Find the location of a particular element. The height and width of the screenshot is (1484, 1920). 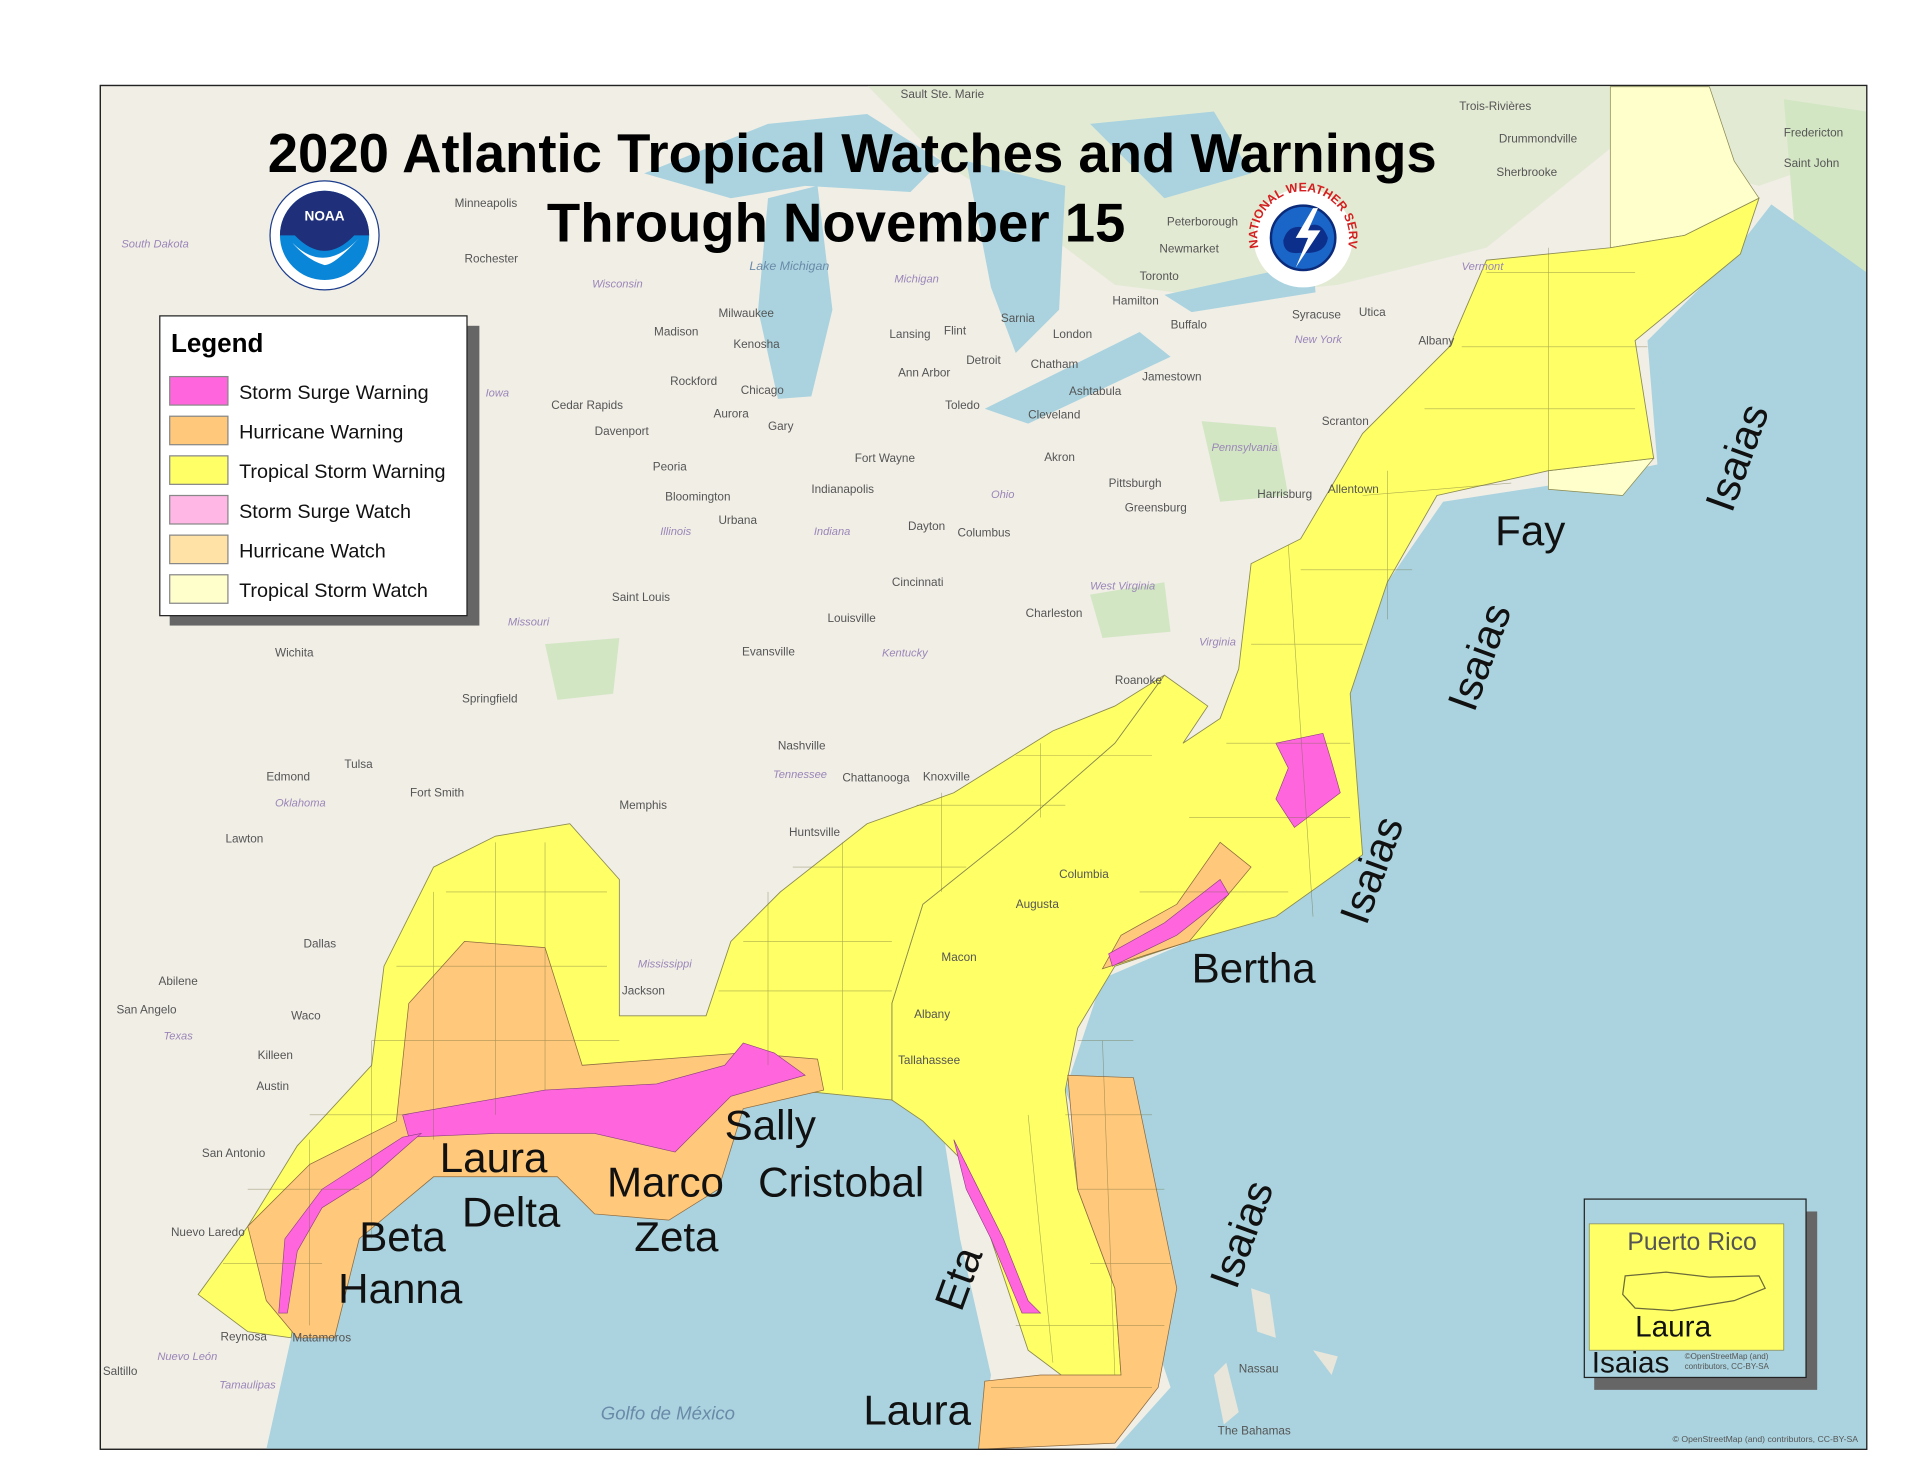

svg-text: Sarnia is located at coordinates (1018, 318).